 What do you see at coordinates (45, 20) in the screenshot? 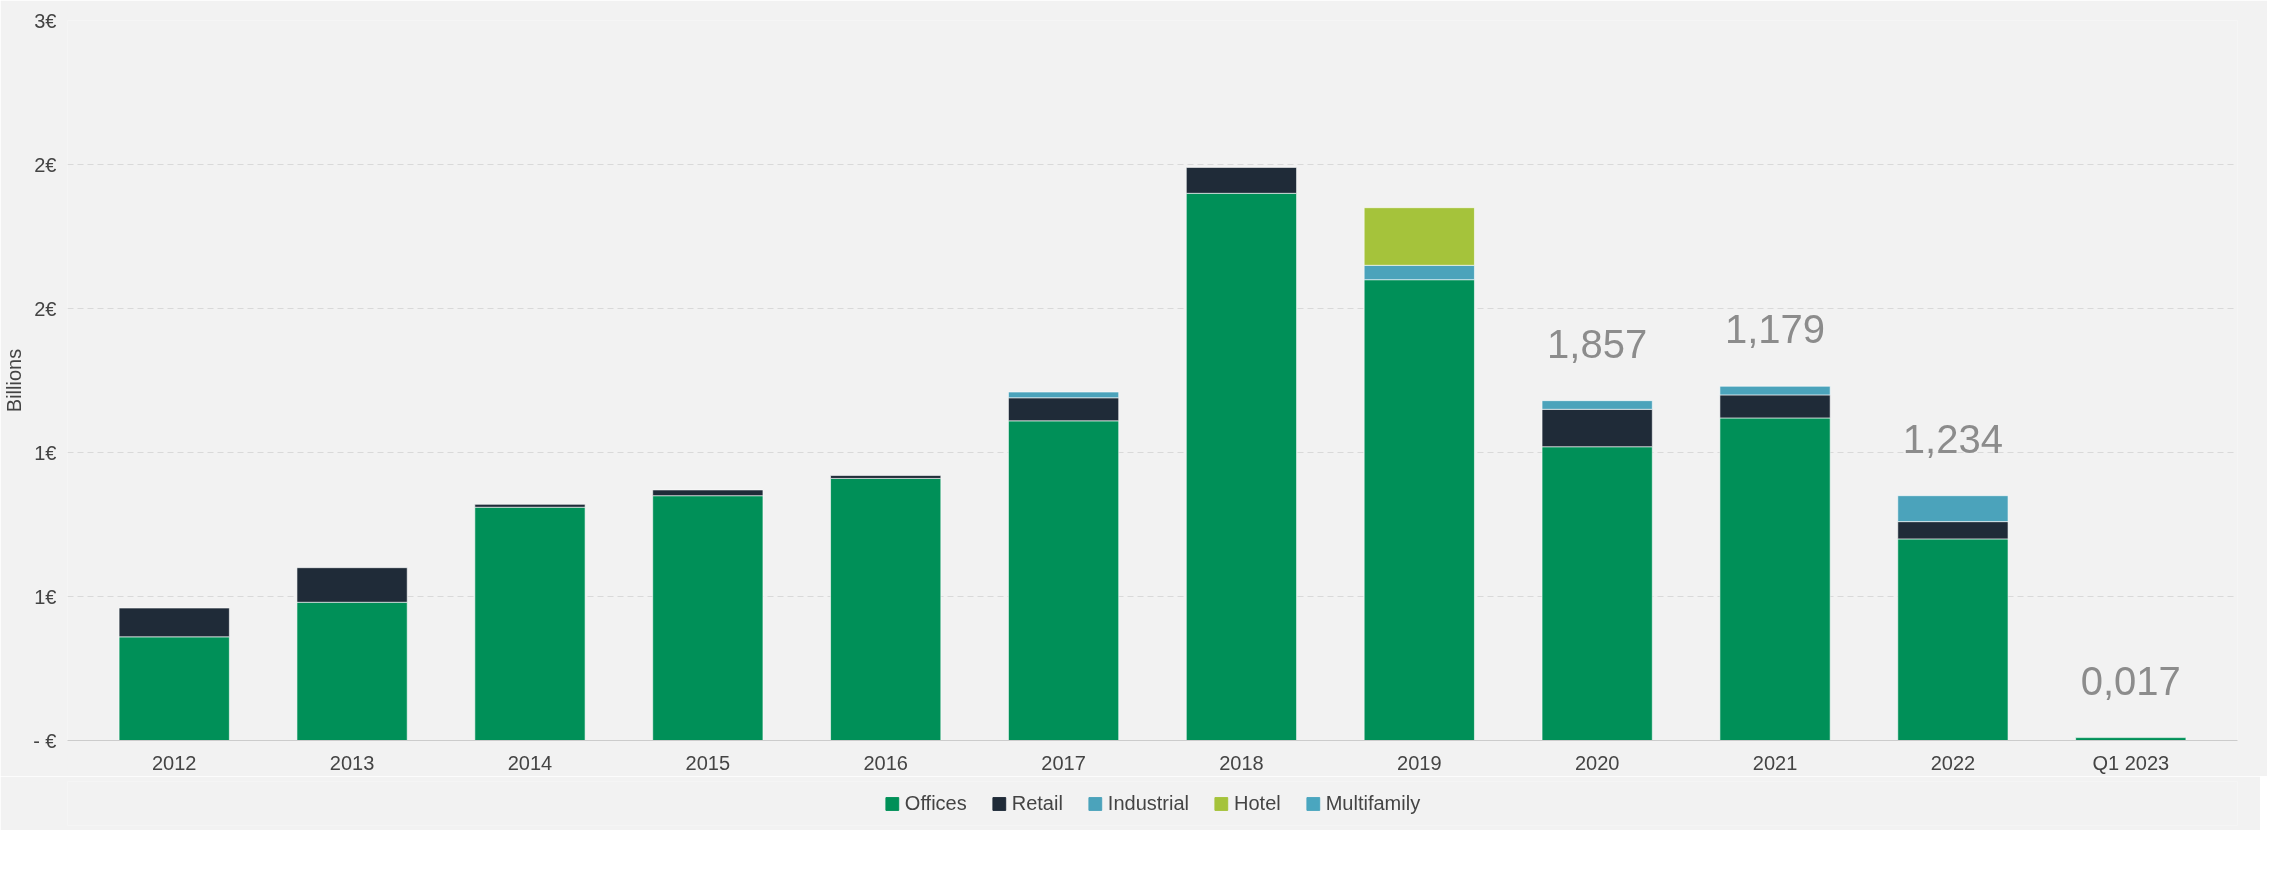
I see `y-tick-label: 3€` at bounding box center [45, 20].